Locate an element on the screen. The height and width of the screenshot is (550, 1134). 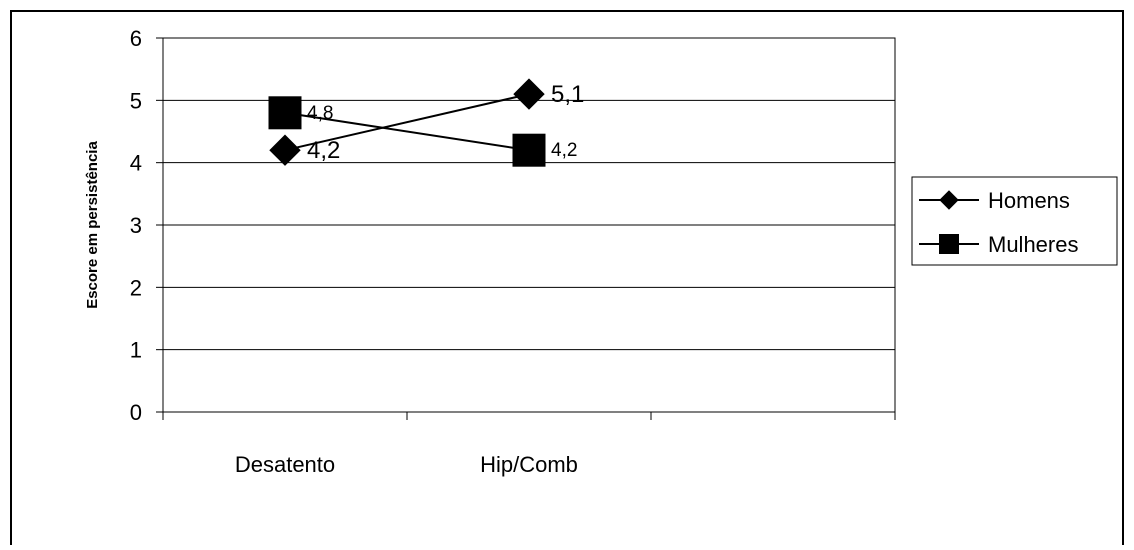
y-tick-label: 1 is located at coordinates (136, 350).